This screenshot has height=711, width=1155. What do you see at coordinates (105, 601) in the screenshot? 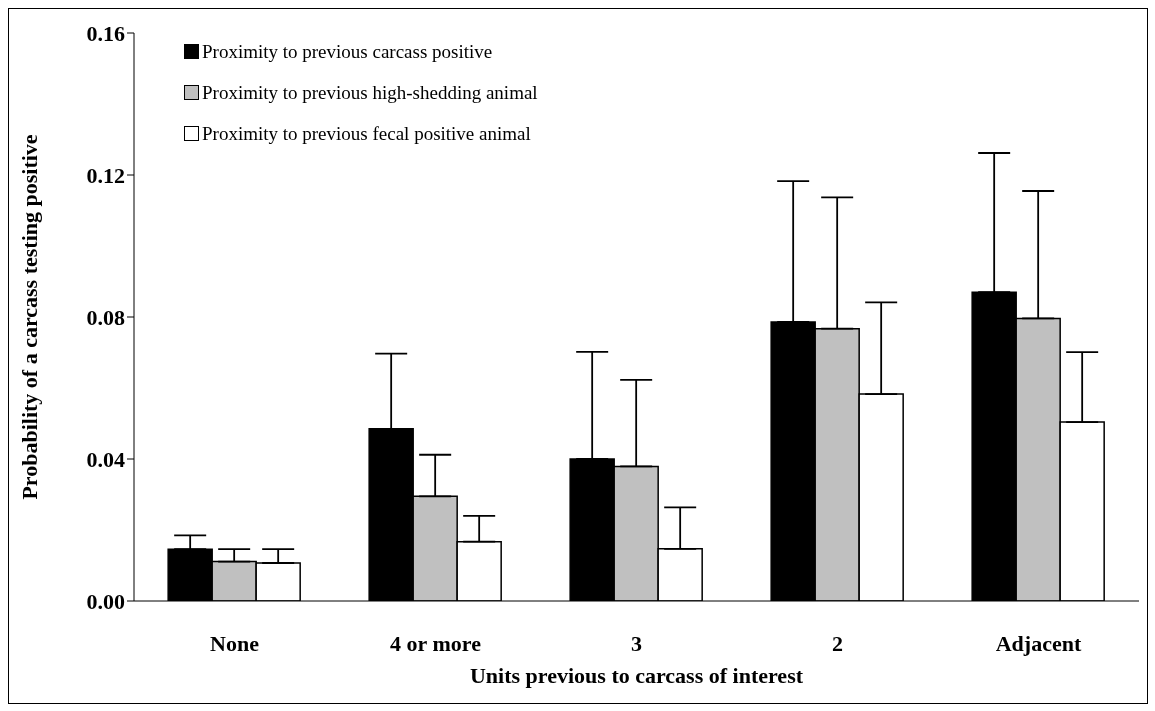
I see `y-tick-label: 0.00` at bounding box center [105, 601].